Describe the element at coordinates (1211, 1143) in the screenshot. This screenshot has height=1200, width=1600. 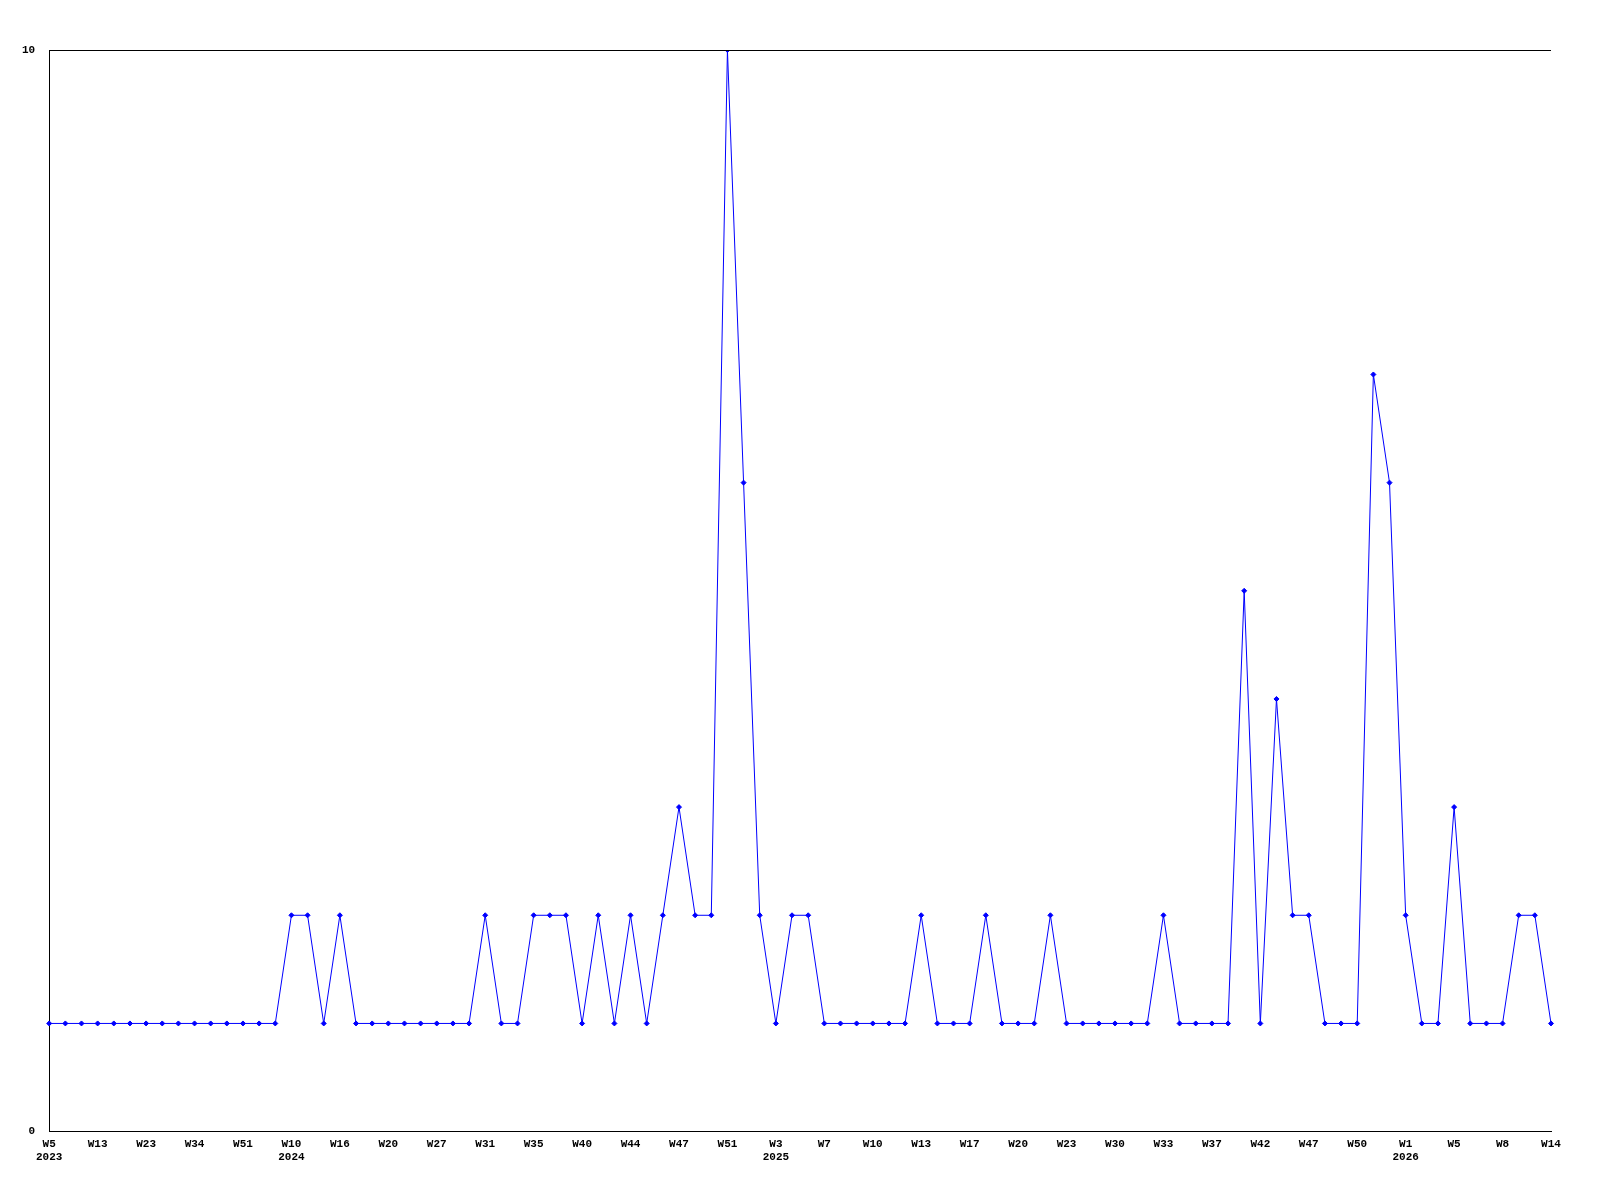
I see `x-tick-label: W37` at that location.